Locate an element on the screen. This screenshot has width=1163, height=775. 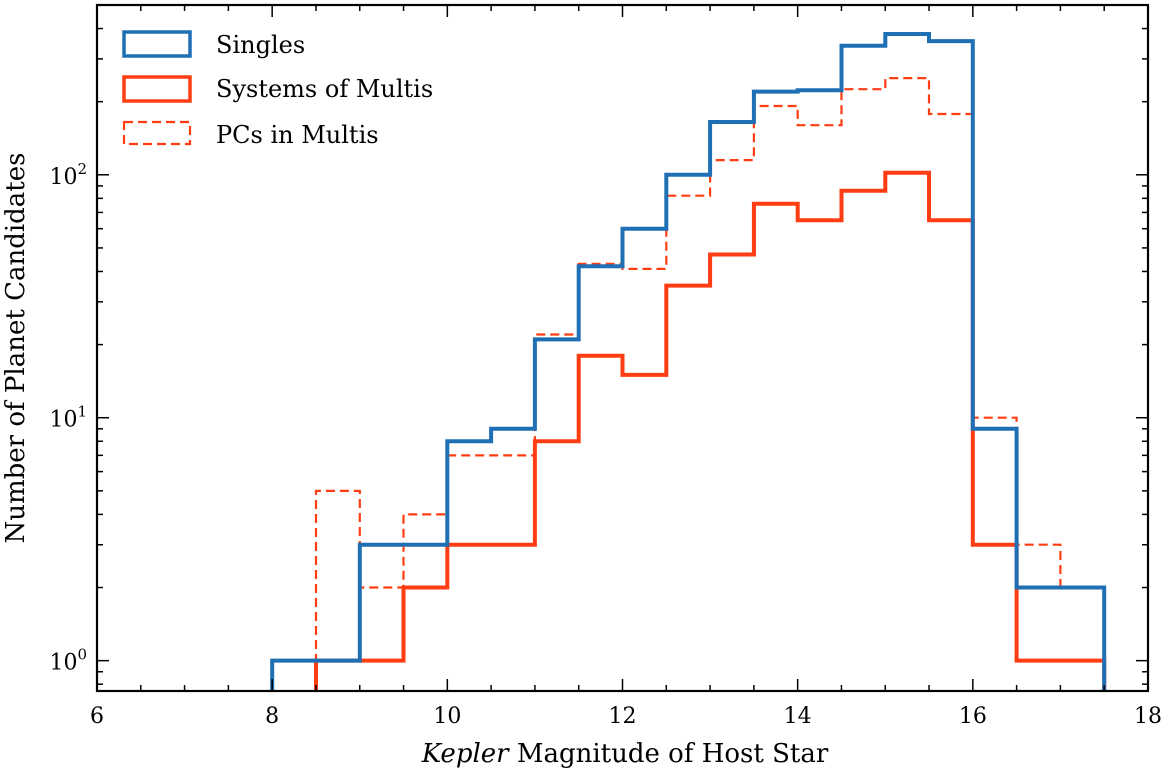
x-tick-label: 8 is located at coordinates (272, 716).